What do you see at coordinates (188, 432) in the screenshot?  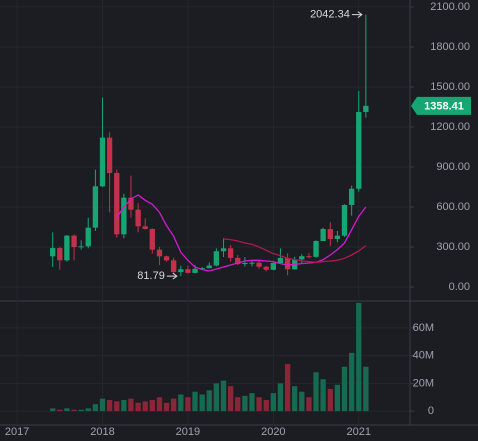 I see `x-tick-label: 2019` at bounding box center [188, 432].